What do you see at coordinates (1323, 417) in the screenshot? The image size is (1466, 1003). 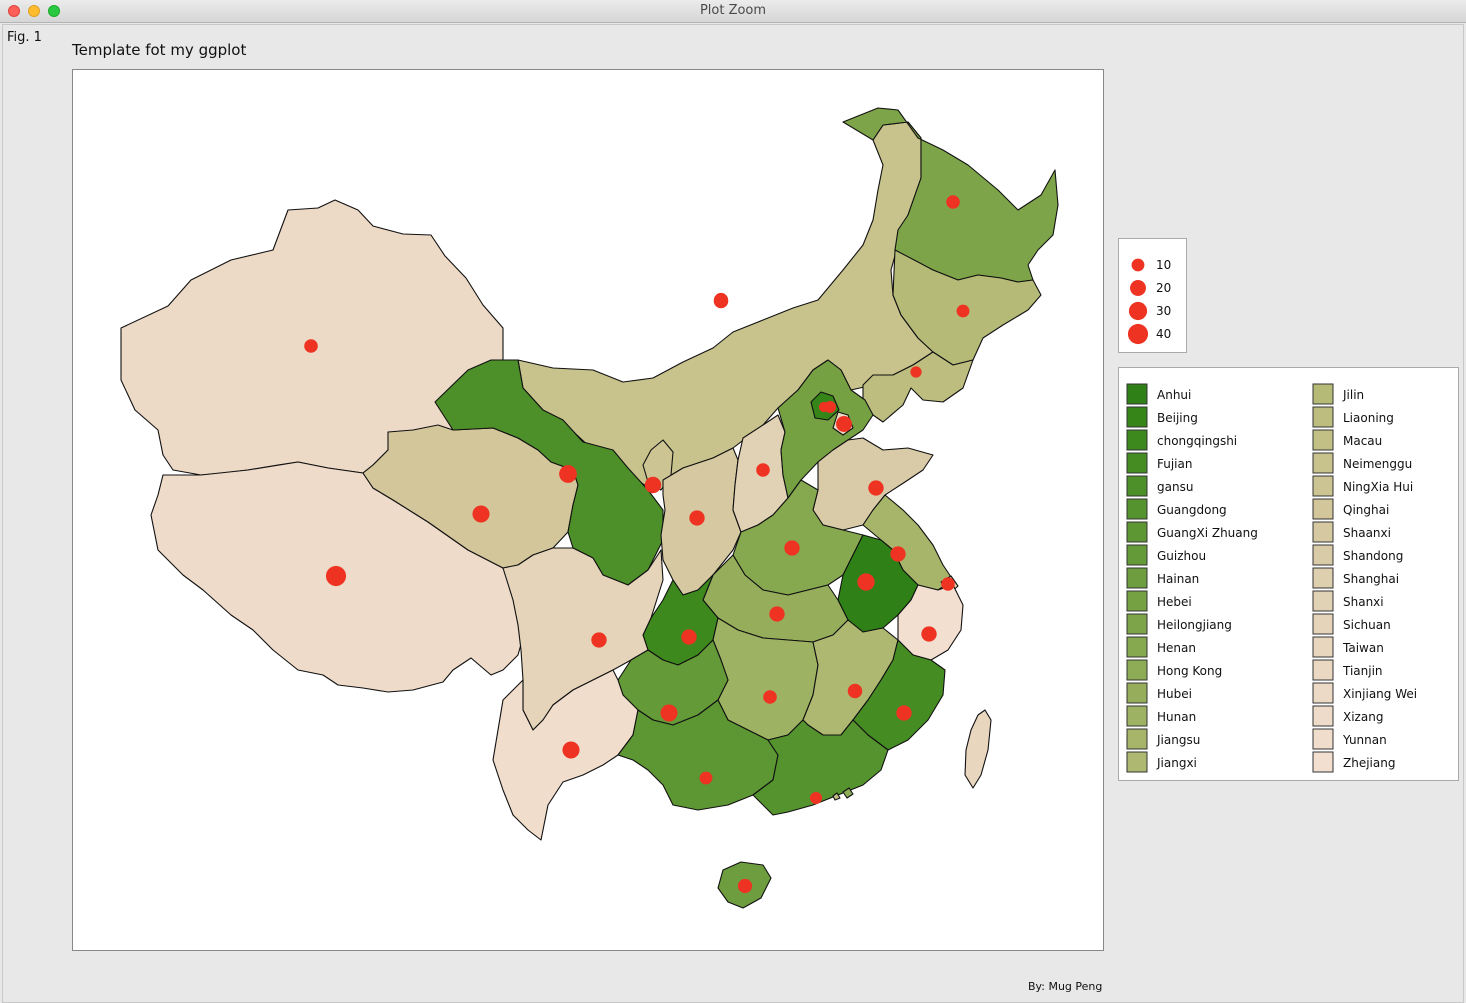 I see `fill-legend-key-liaoning` at bounding box center [1323, 417].